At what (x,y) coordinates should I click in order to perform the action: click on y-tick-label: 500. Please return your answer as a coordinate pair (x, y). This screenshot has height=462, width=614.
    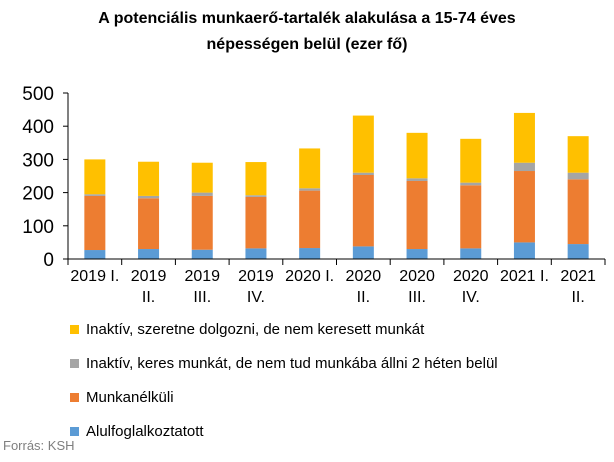
    Looking at the image, I should click on (38, 94).